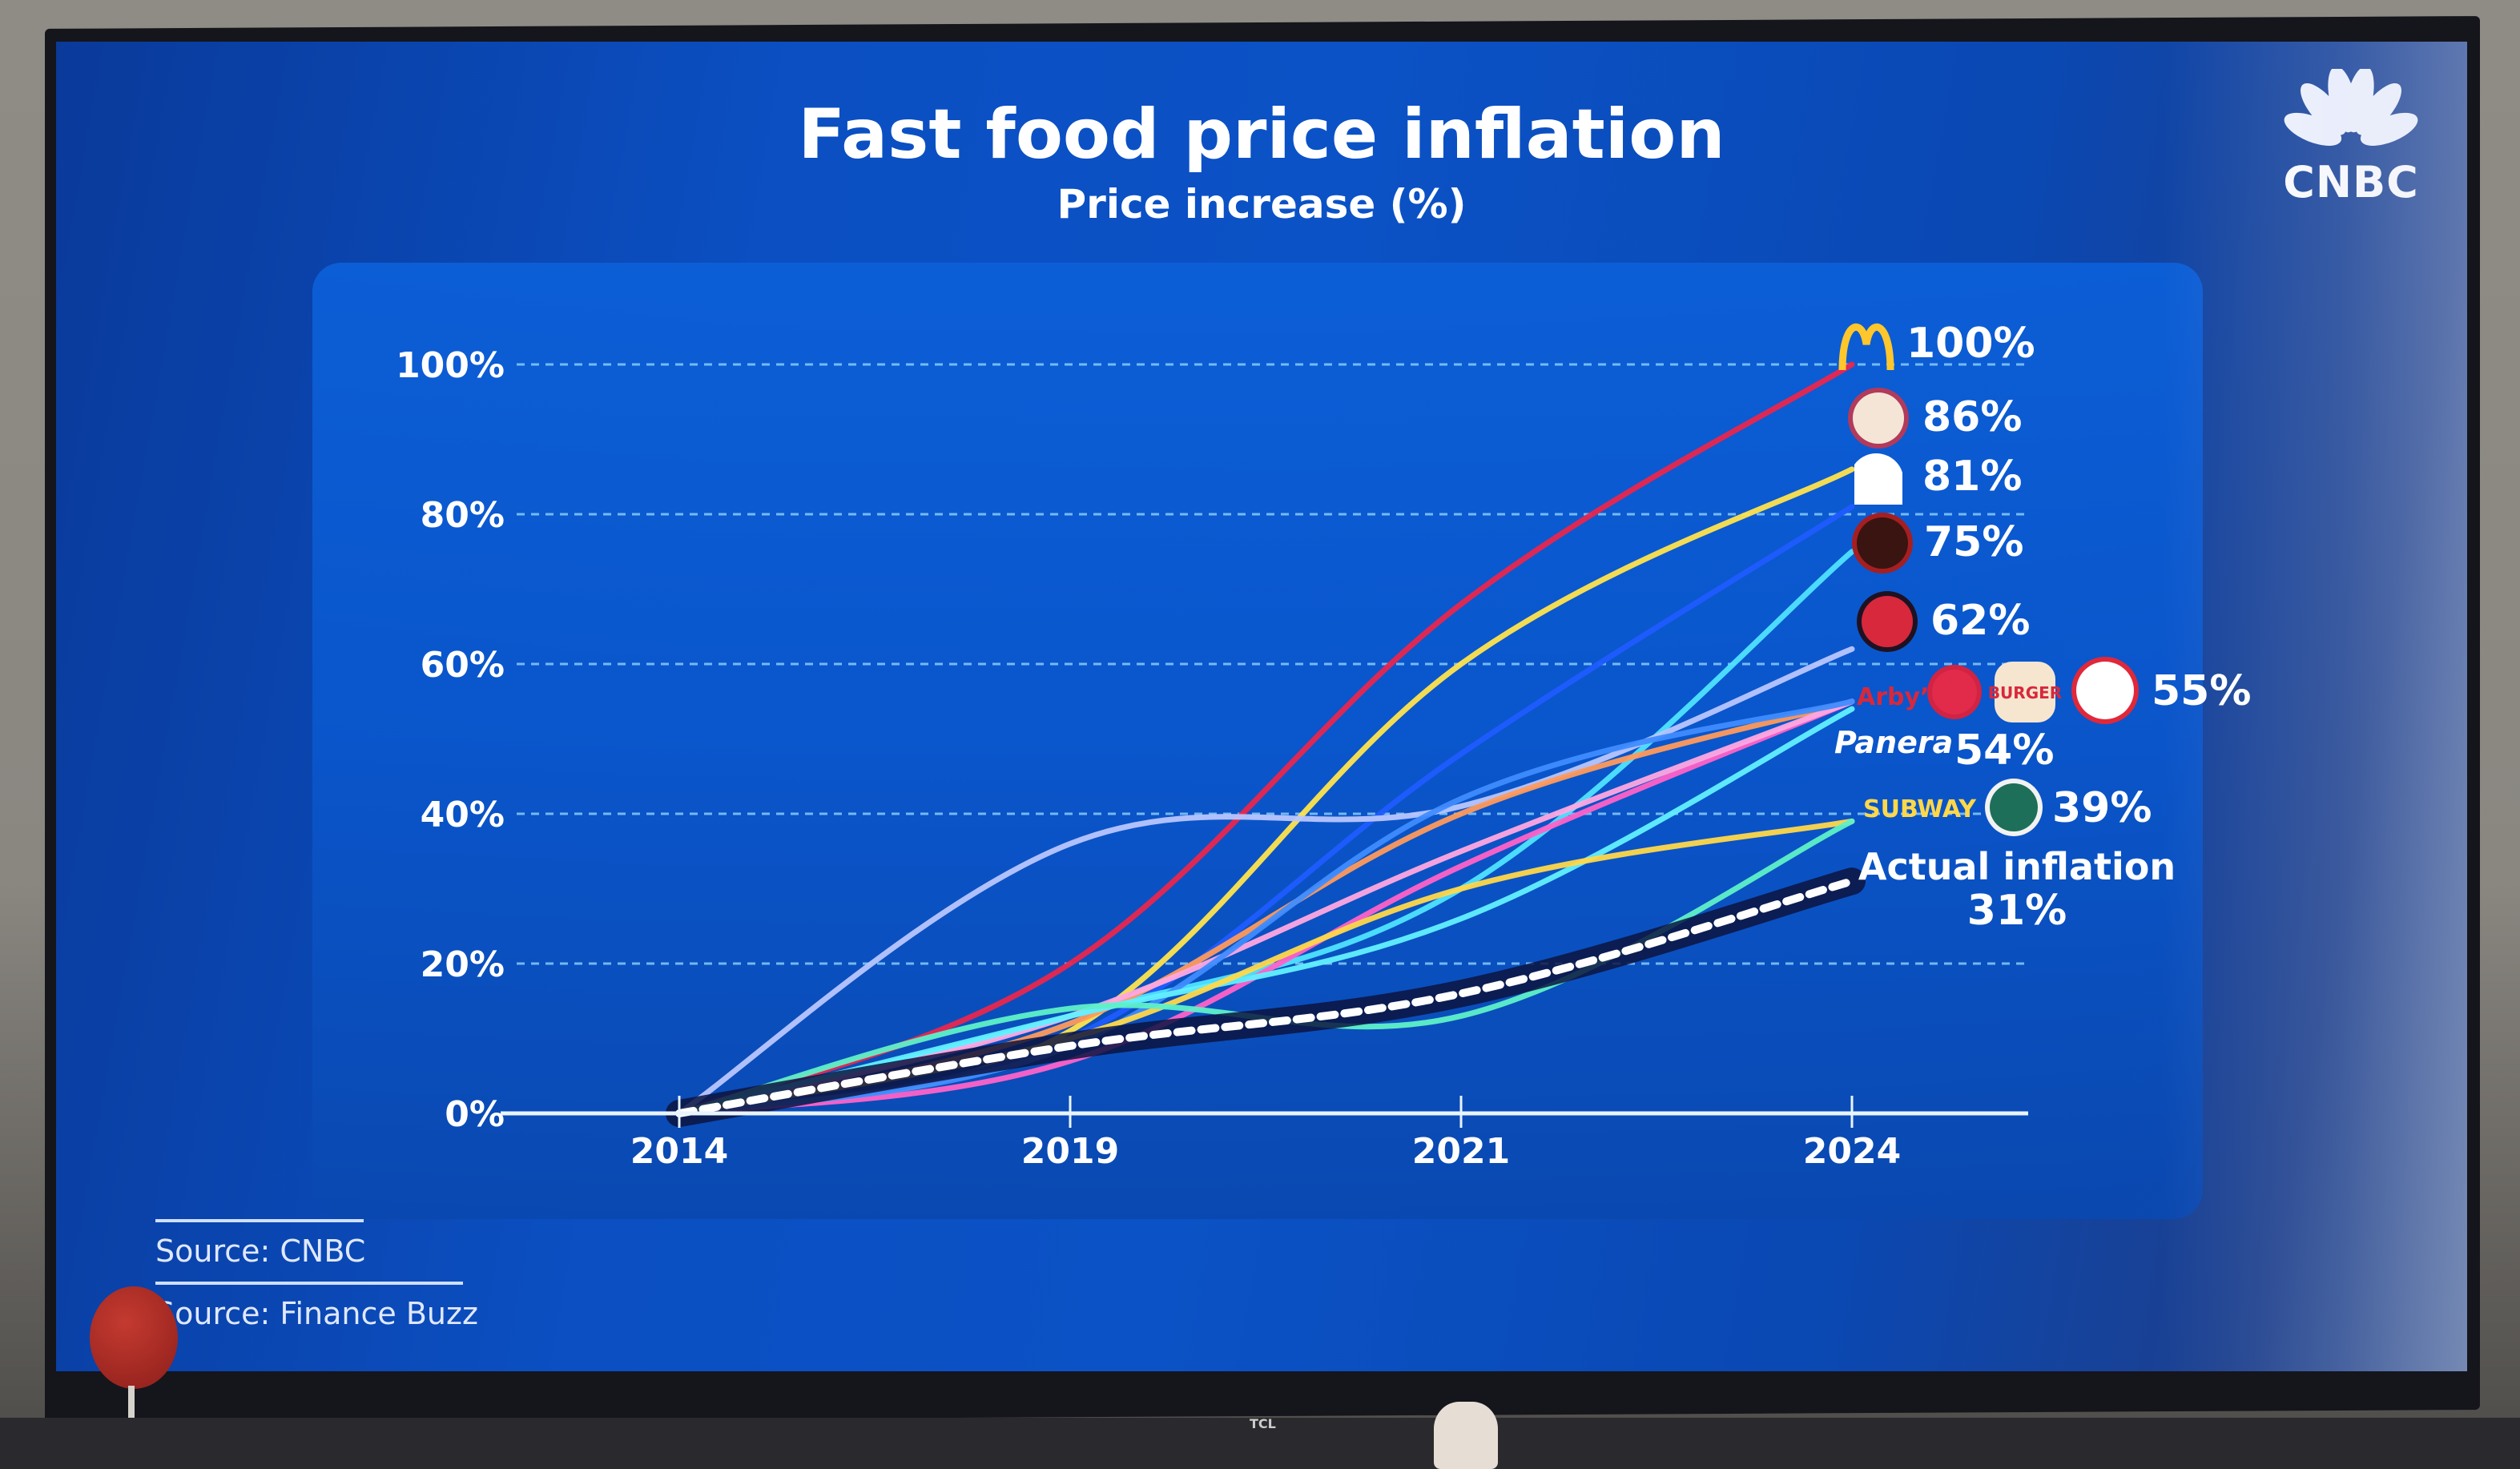 This screenshot has width=2520, height=1469. Describe the element at coordinates (1852, 1152) in the screenshot. I see `x-tick-label: 2024` at that location.